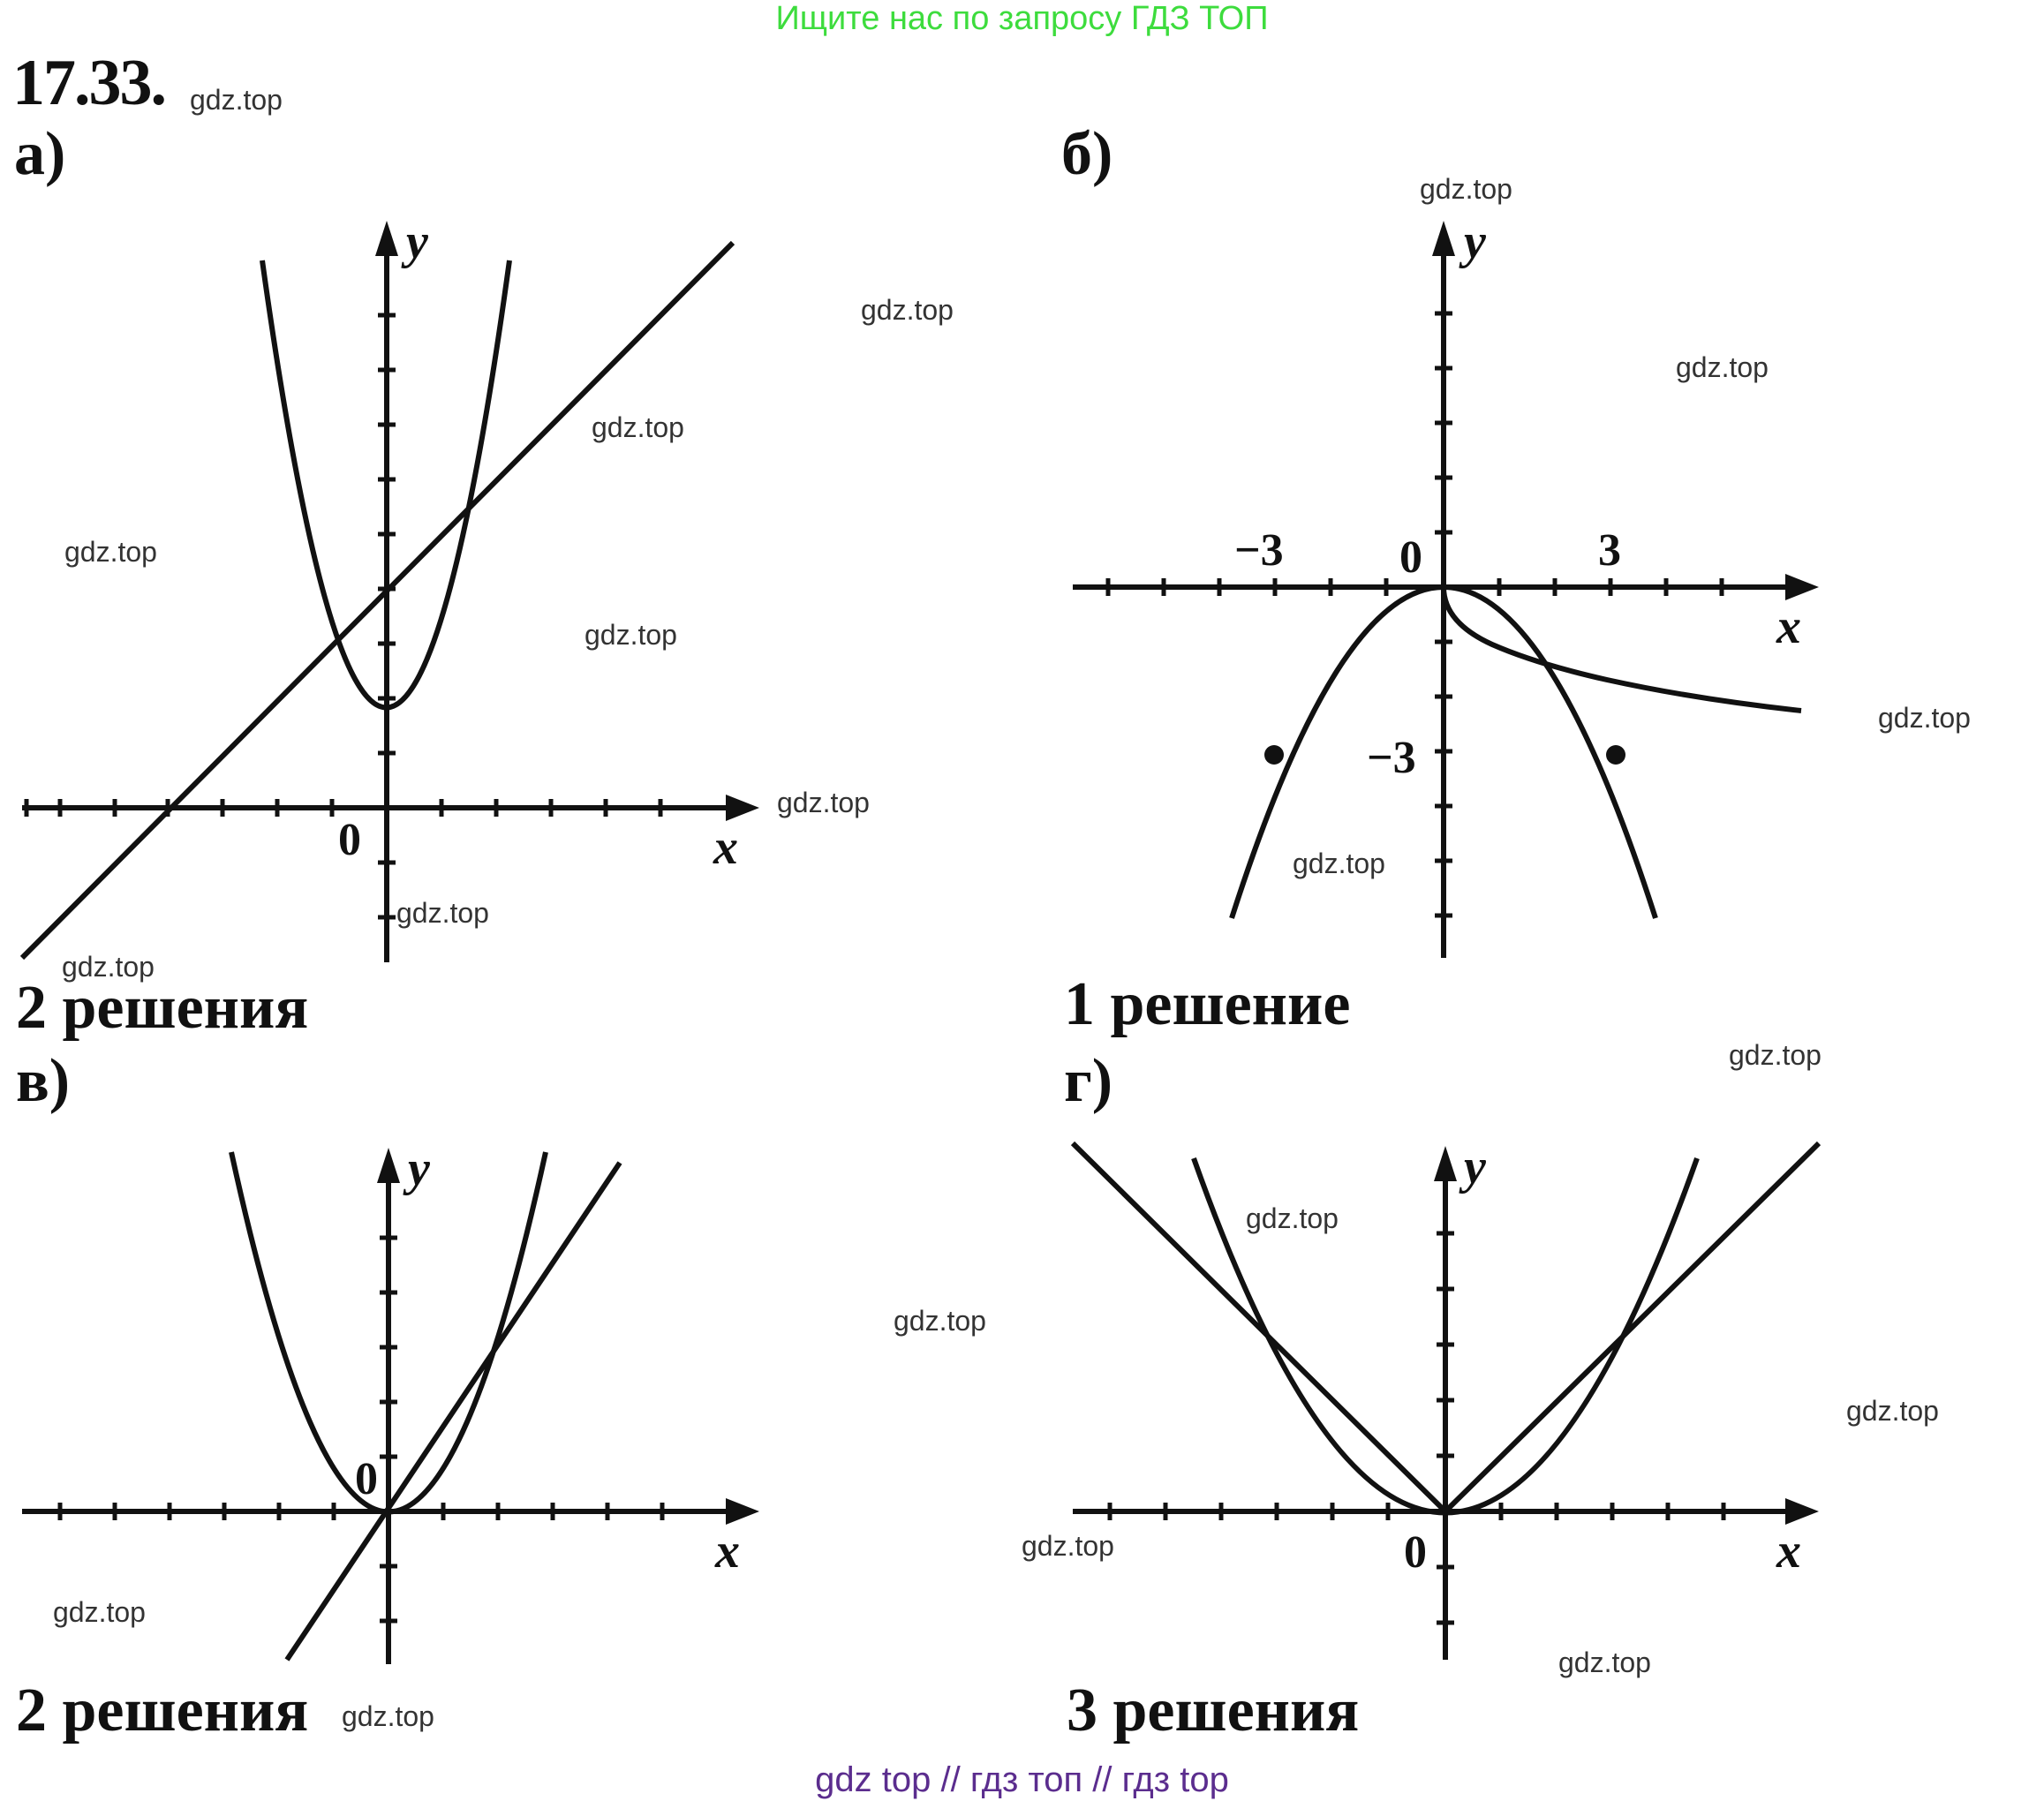  What do you see at coordinates (417, 1169) in the screenshot?
I see `y-label-v: y` at bounding box center [417, 1169].